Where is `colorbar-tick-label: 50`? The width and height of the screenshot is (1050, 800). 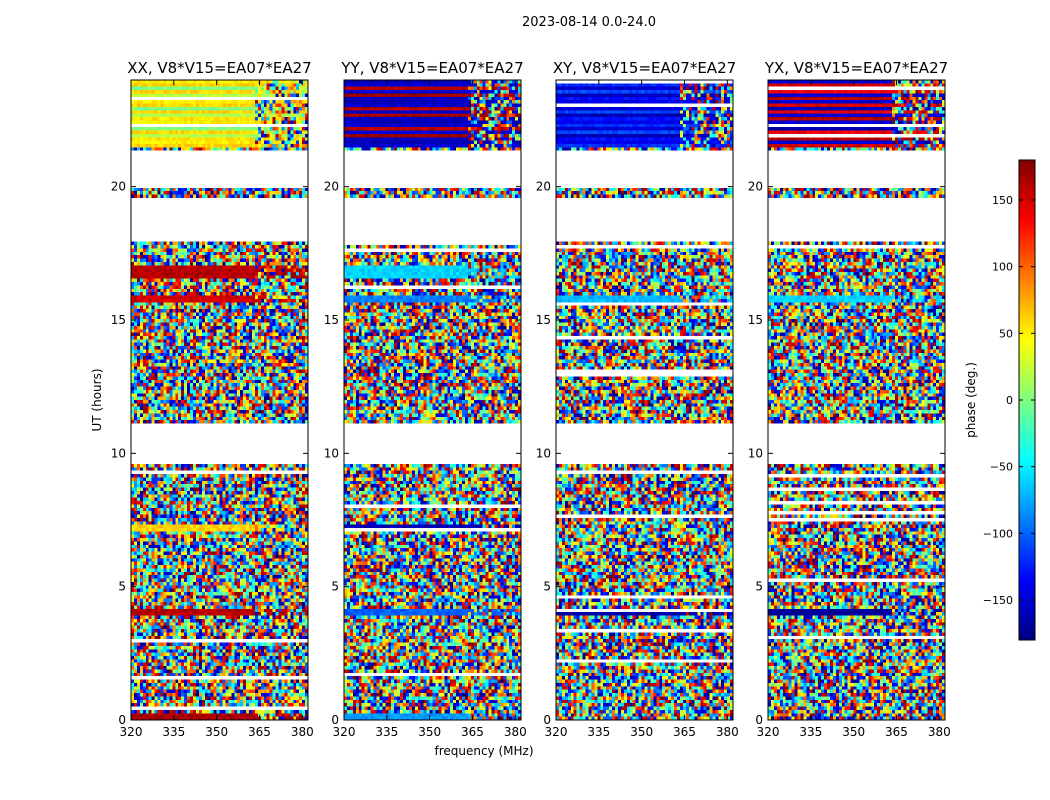
colorbar-tick-label: 50 is located at coordinates (1006, 333).